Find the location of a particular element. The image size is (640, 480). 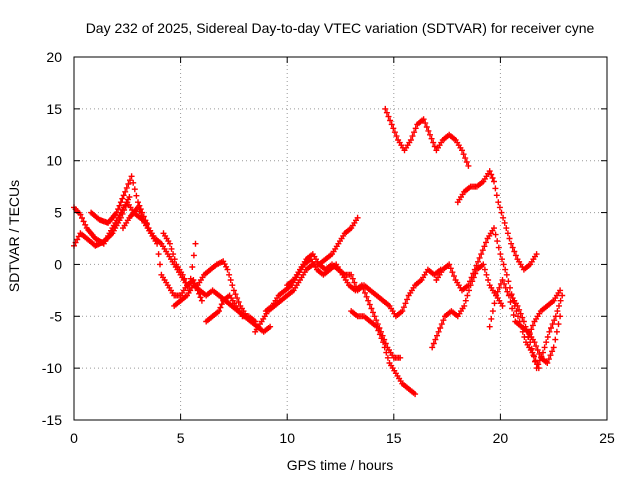

x-tick-label: 20 is located at coordinates (501, 438).